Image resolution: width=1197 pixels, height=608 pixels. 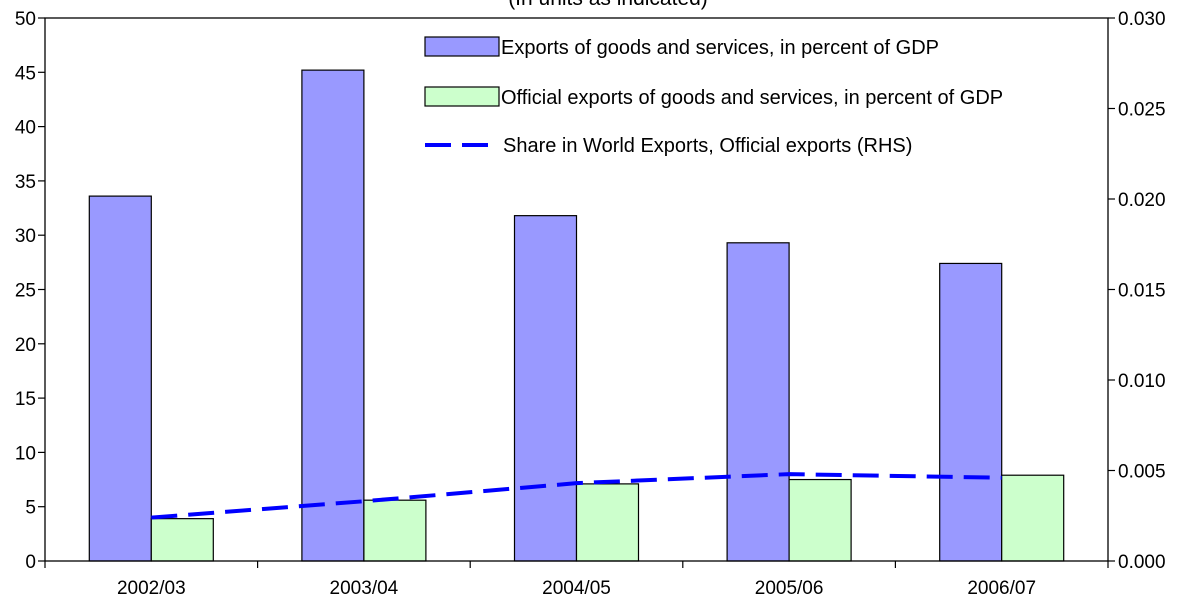 I want to click on y-left-tick-label: 5, so click(x=30, y=508).